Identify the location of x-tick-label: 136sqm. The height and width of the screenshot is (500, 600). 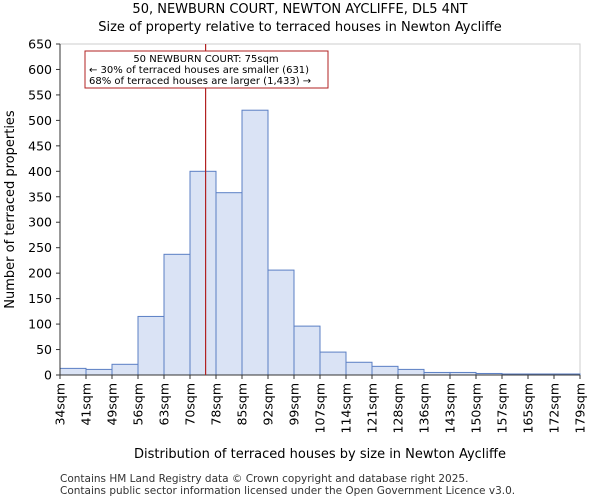
(424, 408).